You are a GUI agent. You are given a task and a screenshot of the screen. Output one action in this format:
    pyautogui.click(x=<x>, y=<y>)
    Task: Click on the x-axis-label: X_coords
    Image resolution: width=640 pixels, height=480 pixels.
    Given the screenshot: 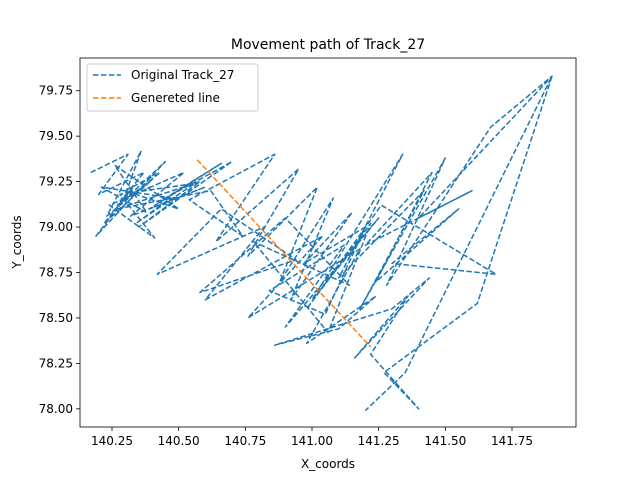 What is the action you would take?
    pyautogui.click(x=328, y=464)
    